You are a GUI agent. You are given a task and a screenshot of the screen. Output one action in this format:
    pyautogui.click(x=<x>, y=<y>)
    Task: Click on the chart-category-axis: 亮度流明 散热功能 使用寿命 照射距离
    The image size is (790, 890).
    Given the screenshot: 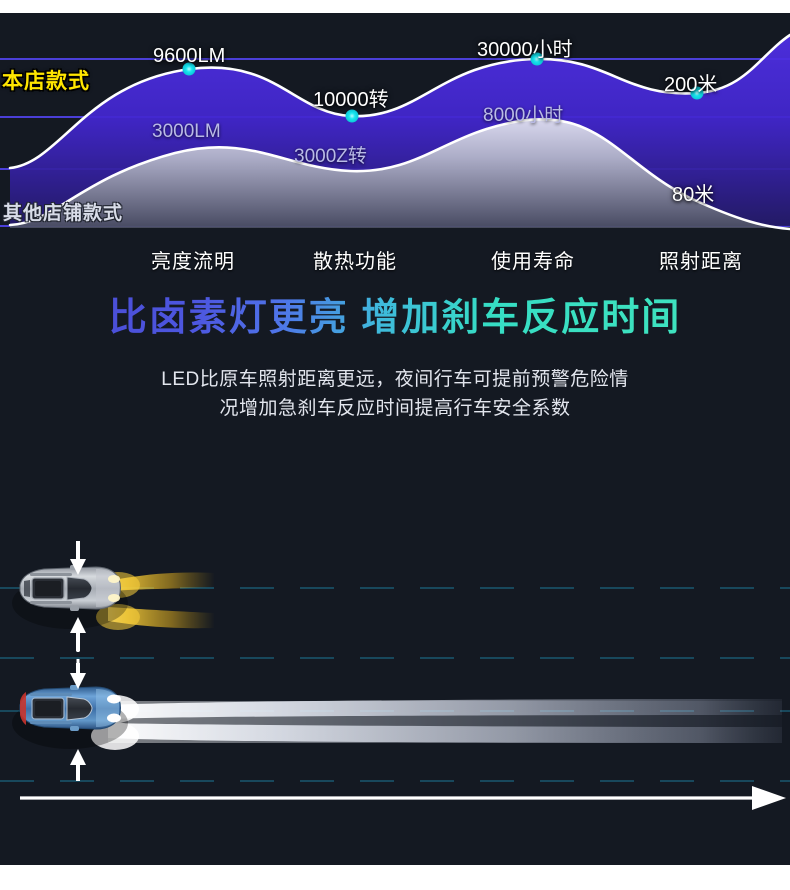 What is the action you would take?
    pyautogui.click(x=395, y=260)
    